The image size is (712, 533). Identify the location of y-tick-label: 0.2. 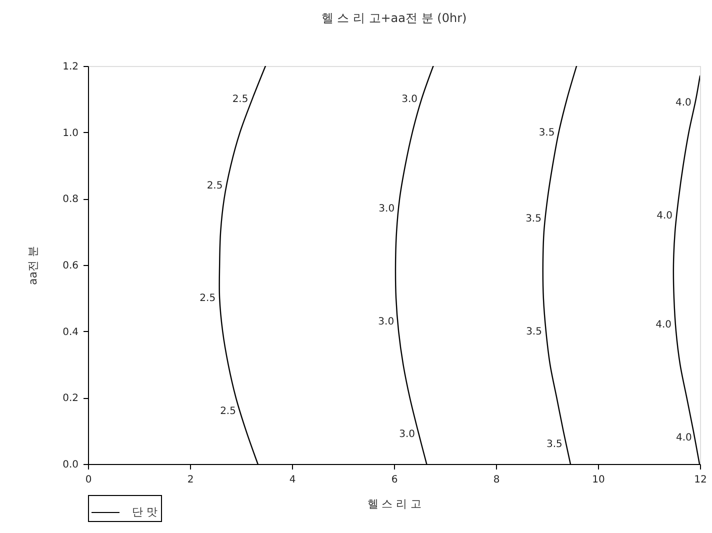
(70, 398).